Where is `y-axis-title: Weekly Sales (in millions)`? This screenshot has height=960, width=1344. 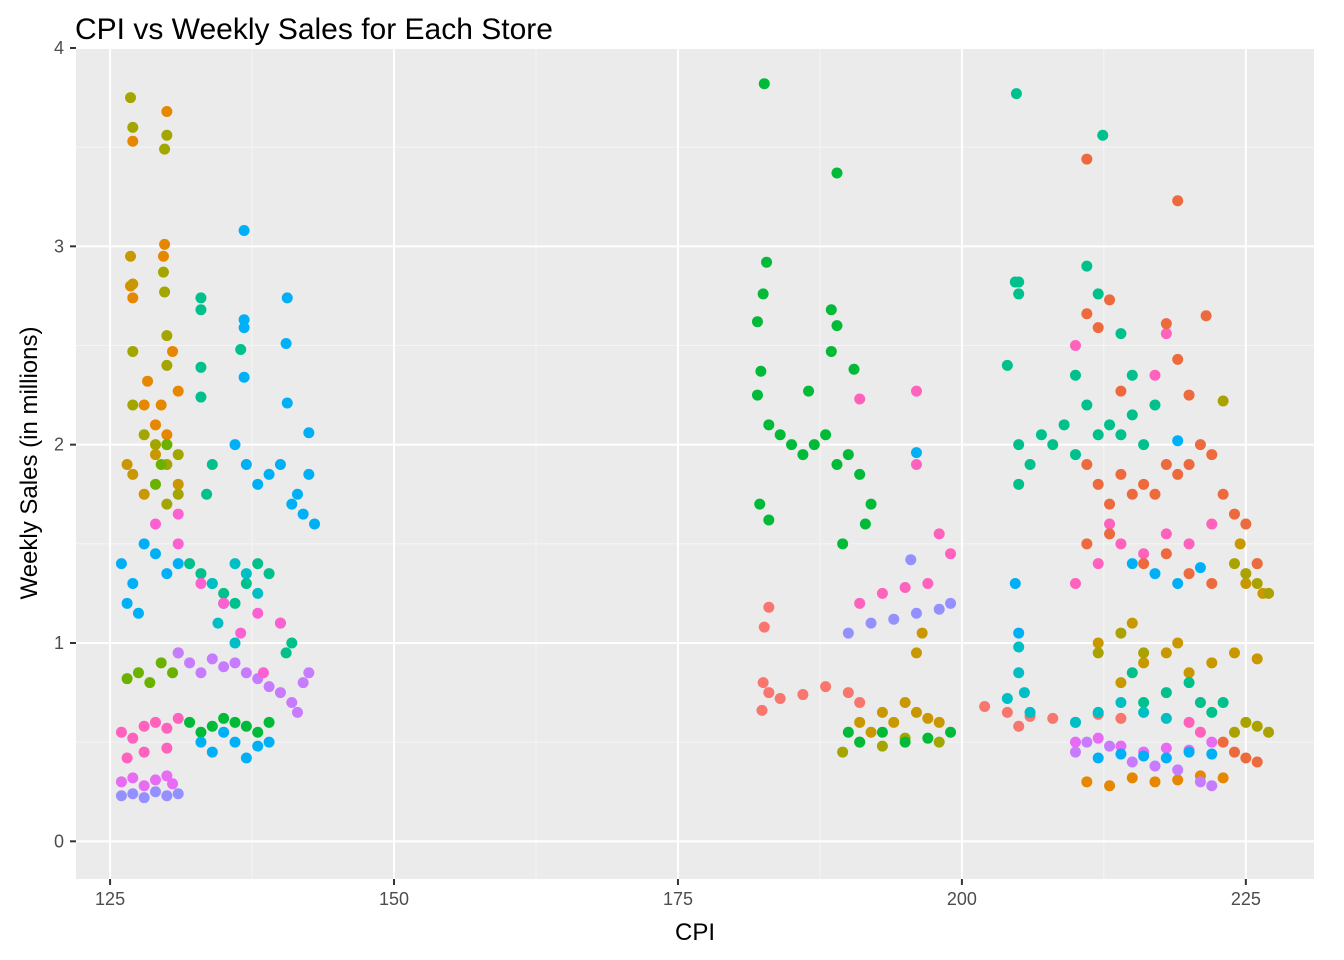 y-axis-title: Weekly Sales (in millions) is located at coordinates (29, 463).